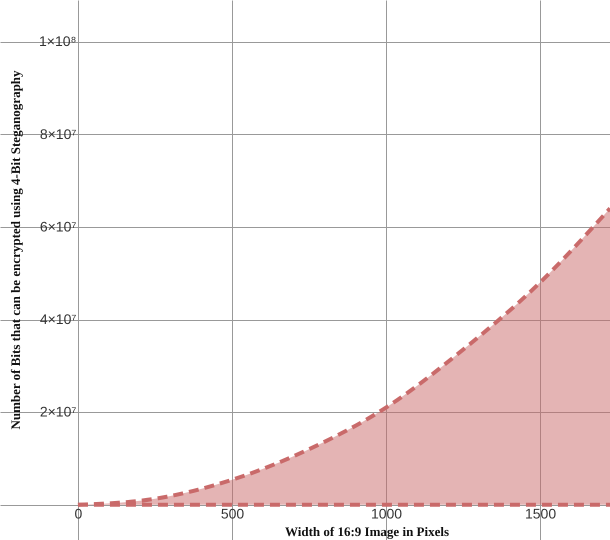 The image size is (610, 540). Describe the element at coordinates (232, 513) in the screenshot. I see `x-tick-label: 500` at that location.